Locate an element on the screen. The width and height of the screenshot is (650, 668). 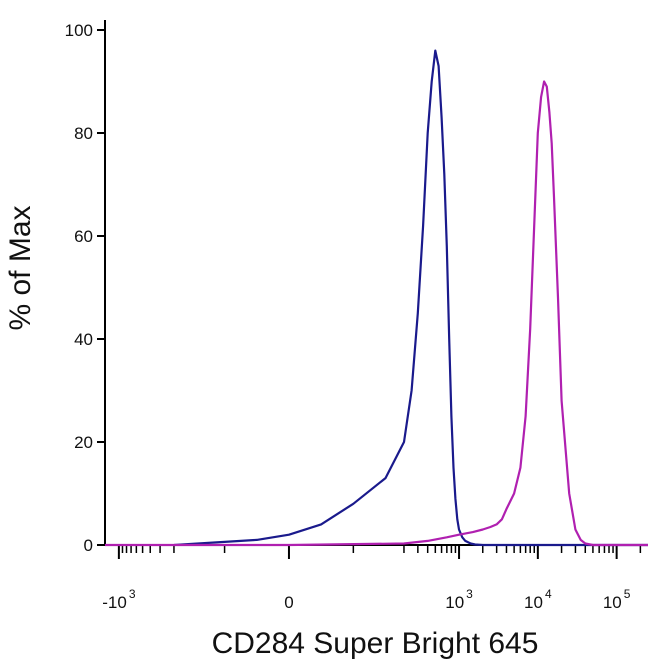
y-ticks: 0 20 40 60 80 100 is located at coordinates (85, 288).